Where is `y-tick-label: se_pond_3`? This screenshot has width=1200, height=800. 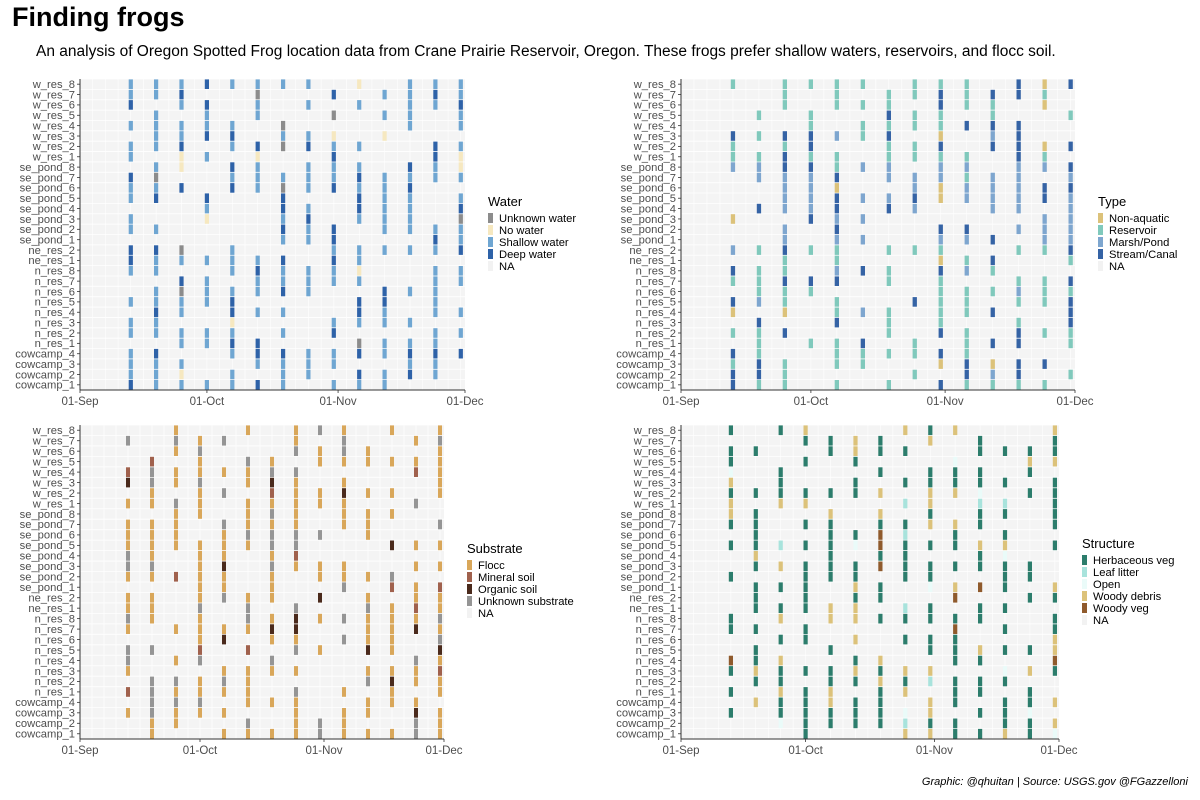 y-tick-label: se_pond_3 is located at coordinates (648, 220).